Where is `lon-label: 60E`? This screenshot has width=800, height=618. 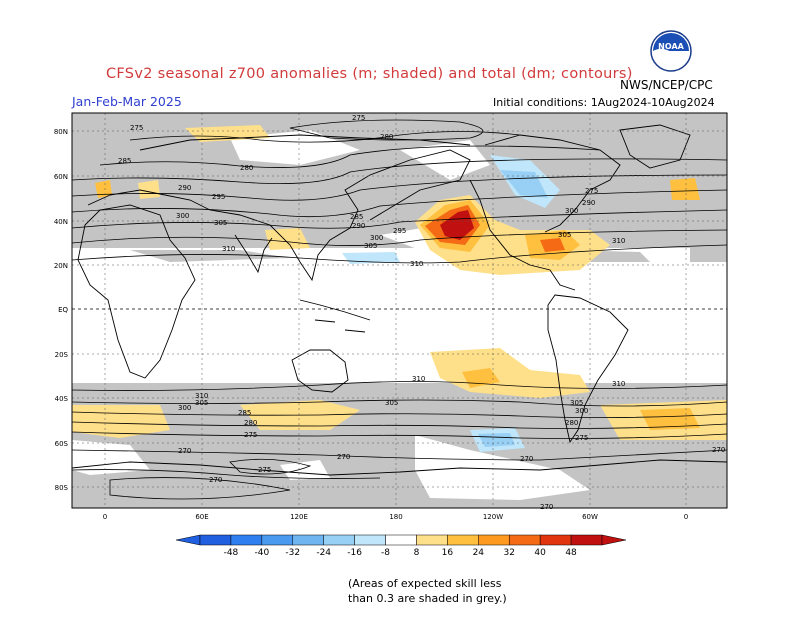 lon-label: 60E is located at coordinates (201, 517).